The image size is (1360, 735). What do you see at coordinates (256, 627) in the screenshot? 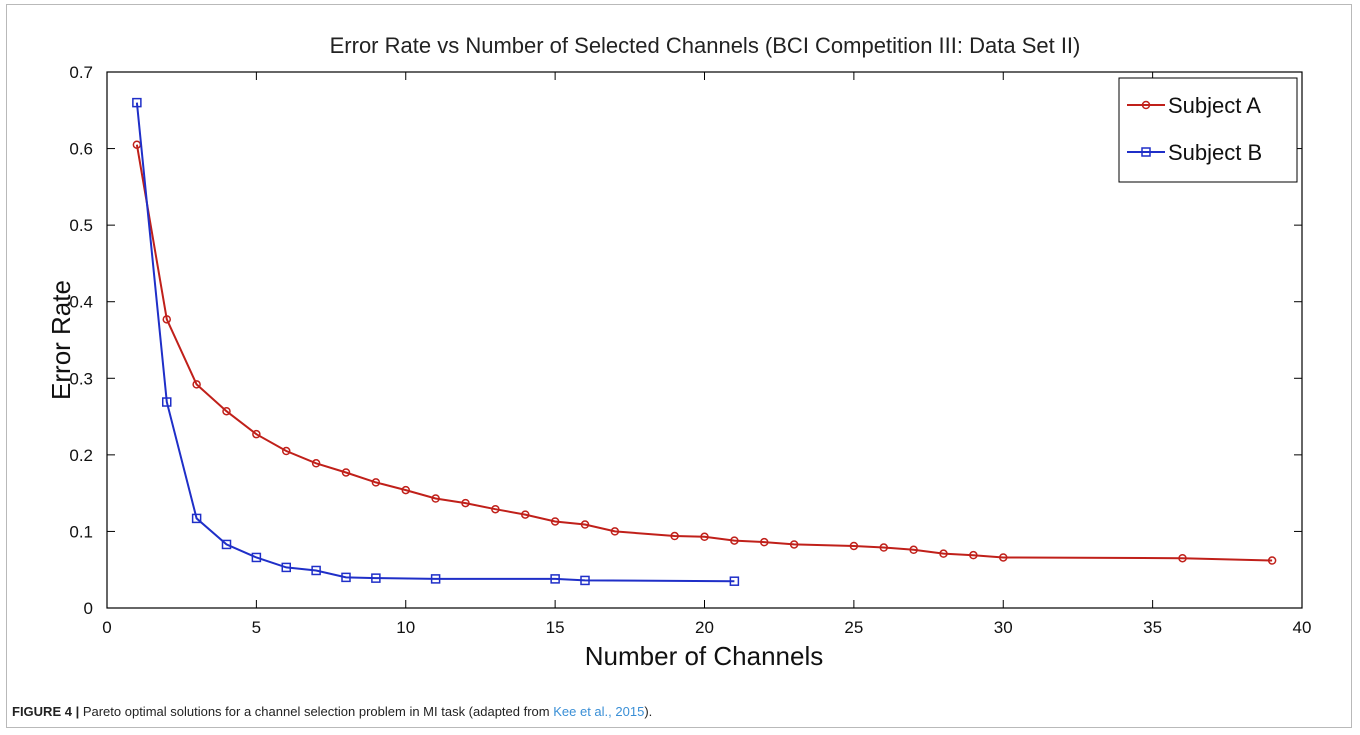
I see `x-tick-label: 5` at bounding box center [256, 627].